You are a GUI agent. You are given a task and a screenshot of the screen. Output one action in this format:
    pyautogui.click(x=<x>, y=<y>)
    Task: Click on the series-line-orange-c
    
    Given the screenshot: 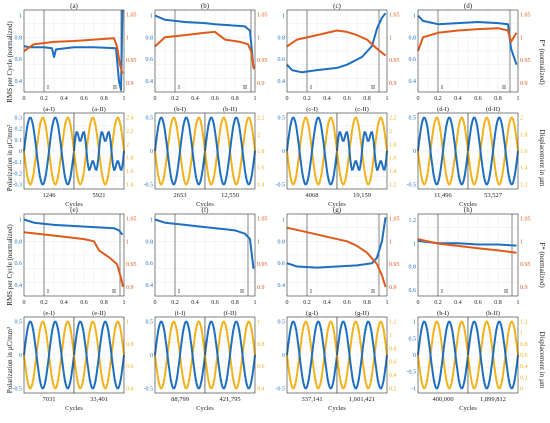 What is the action you would take?
    pyautogui.click(x=336, y=43)
    